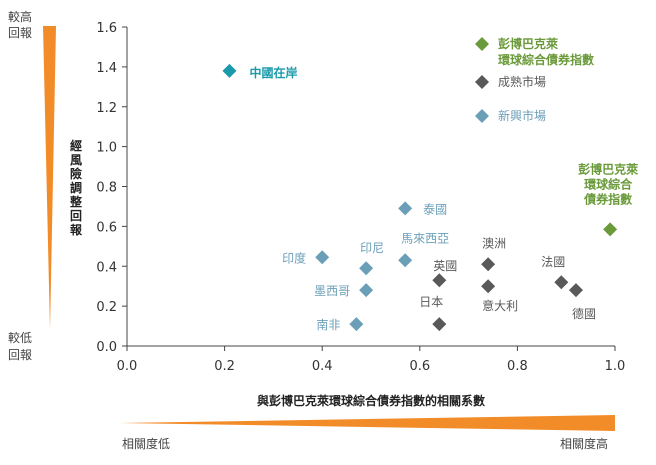 This screenshot has width=656, height=465. I want to click on y-low-label-line2: 回報, so click(20, 355).